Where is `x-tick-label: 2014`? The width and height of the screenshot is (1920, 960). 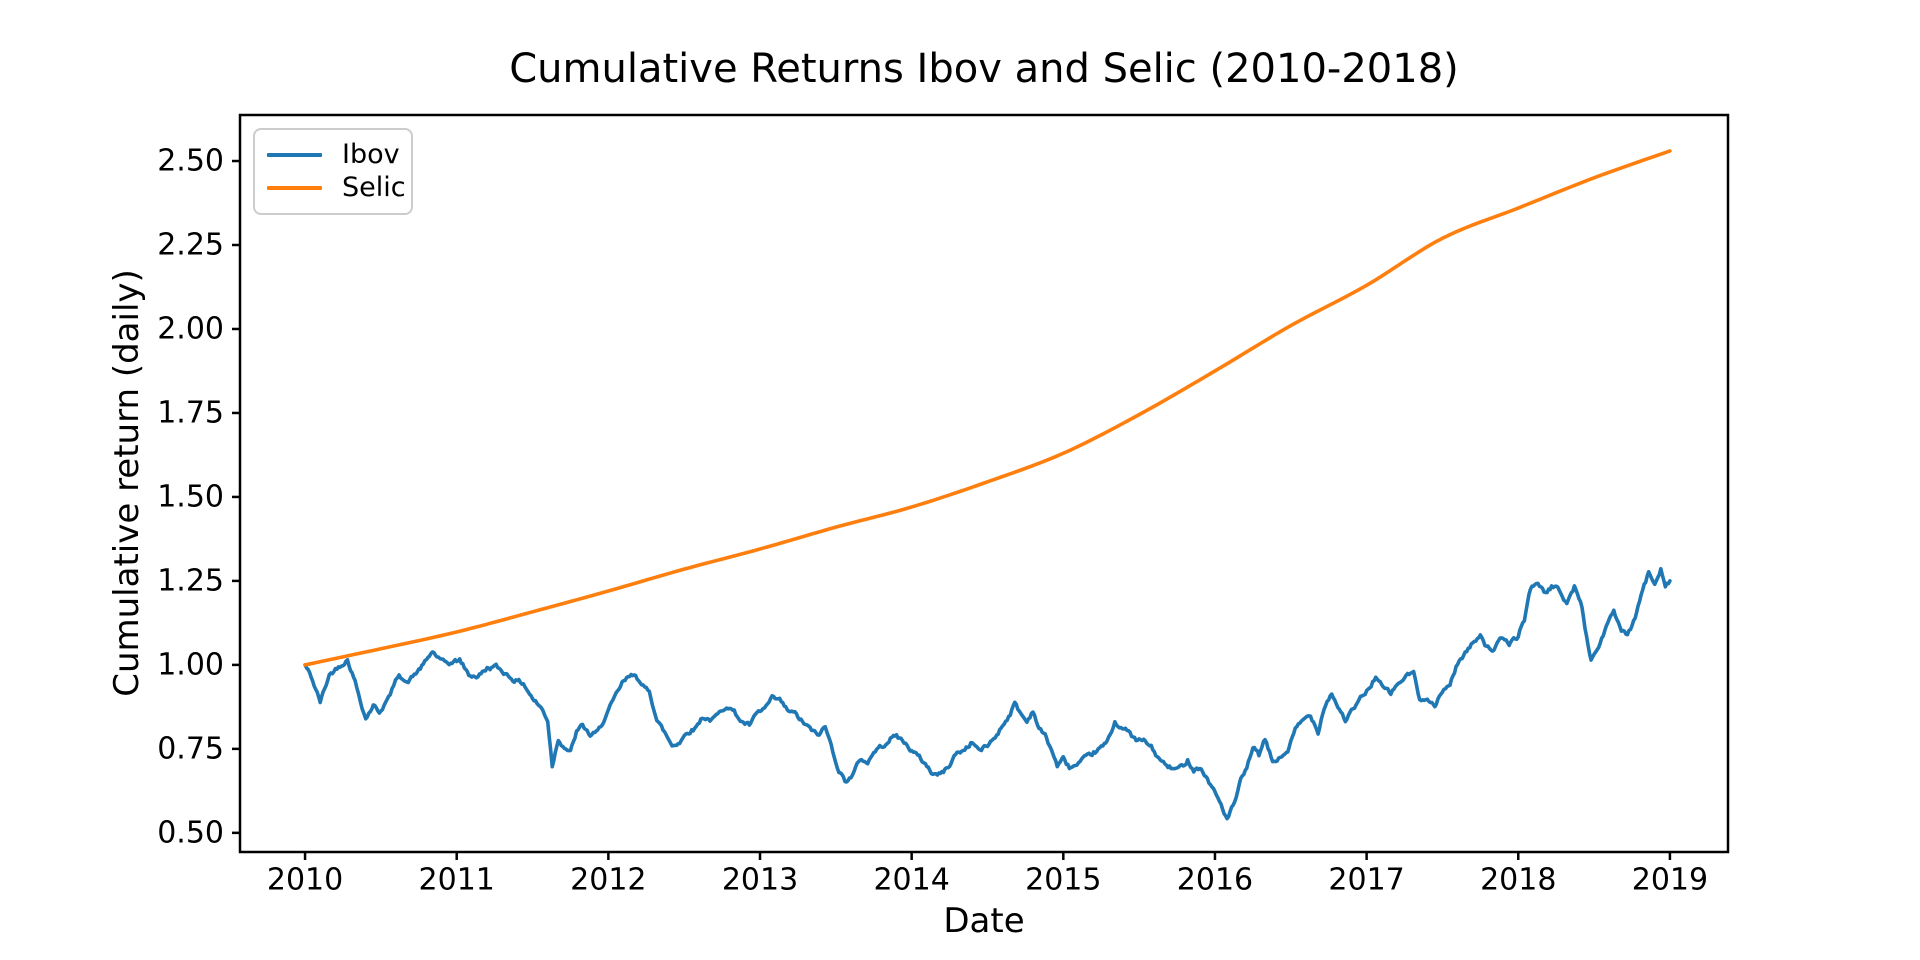
x-tick-label: 2014 is located at coordinates (911, 880).